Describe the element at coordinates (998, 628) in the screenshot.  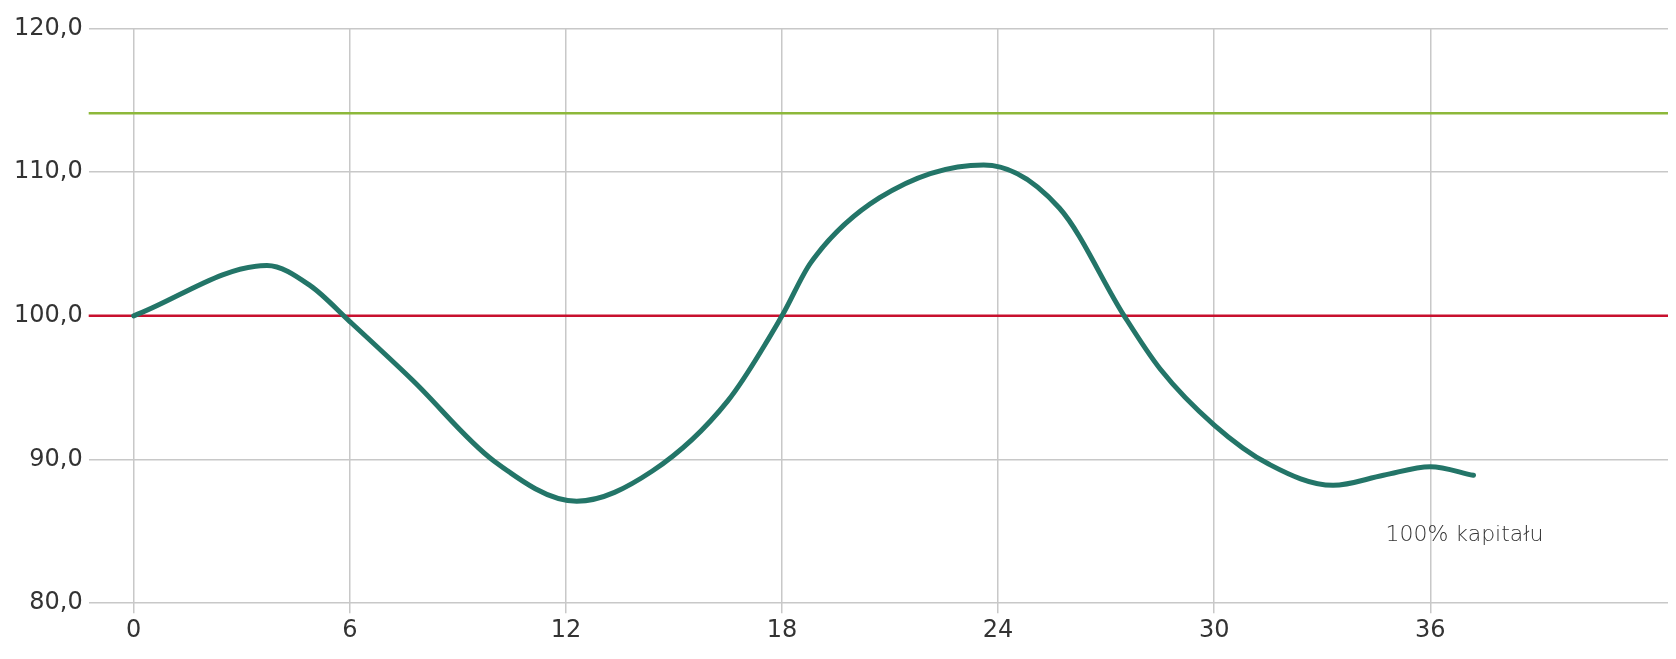
I see `x-tick-label: 24` at that location.